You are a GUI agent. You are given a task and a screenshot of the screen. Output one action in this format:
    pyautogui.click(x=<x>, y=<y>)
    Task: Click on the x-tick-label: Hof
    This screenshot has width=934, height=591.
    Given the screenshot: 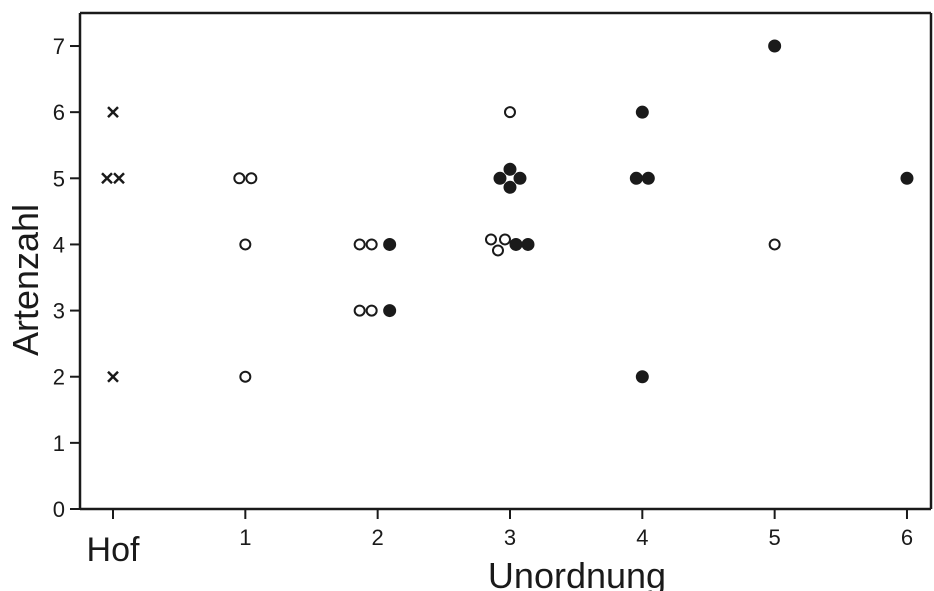 What is the action you would take?
    pyautogui.click(x=113, y=550)
    